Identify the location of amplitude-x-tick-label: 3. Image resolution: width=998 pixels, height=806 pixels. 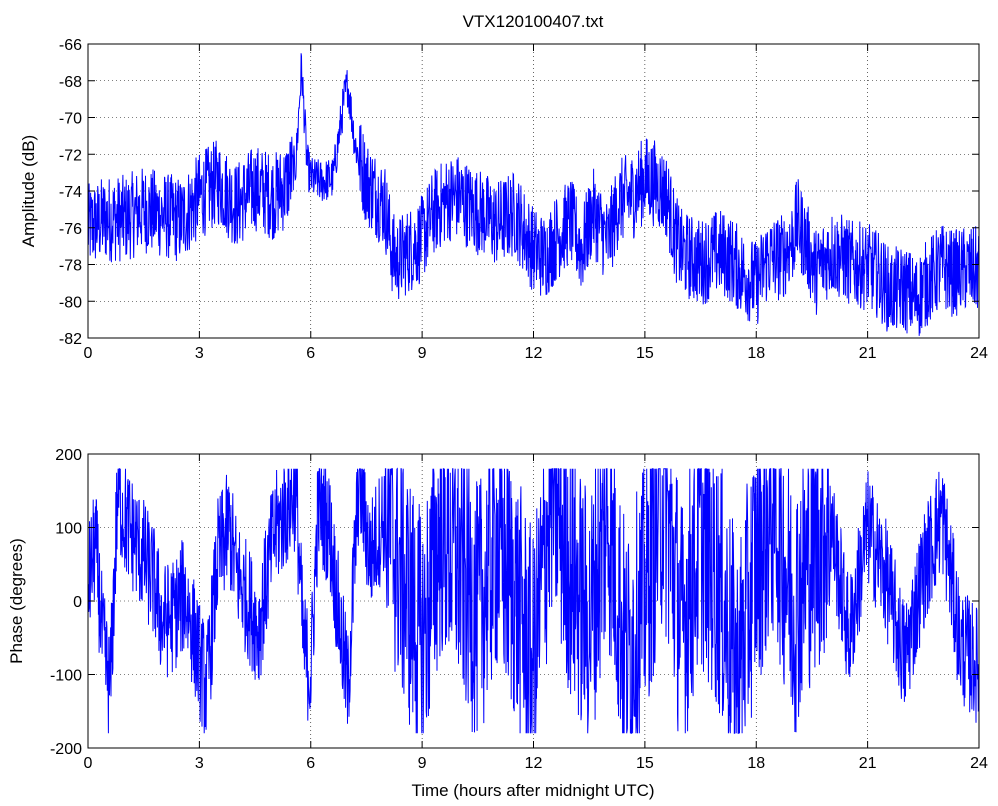
(199, 353).